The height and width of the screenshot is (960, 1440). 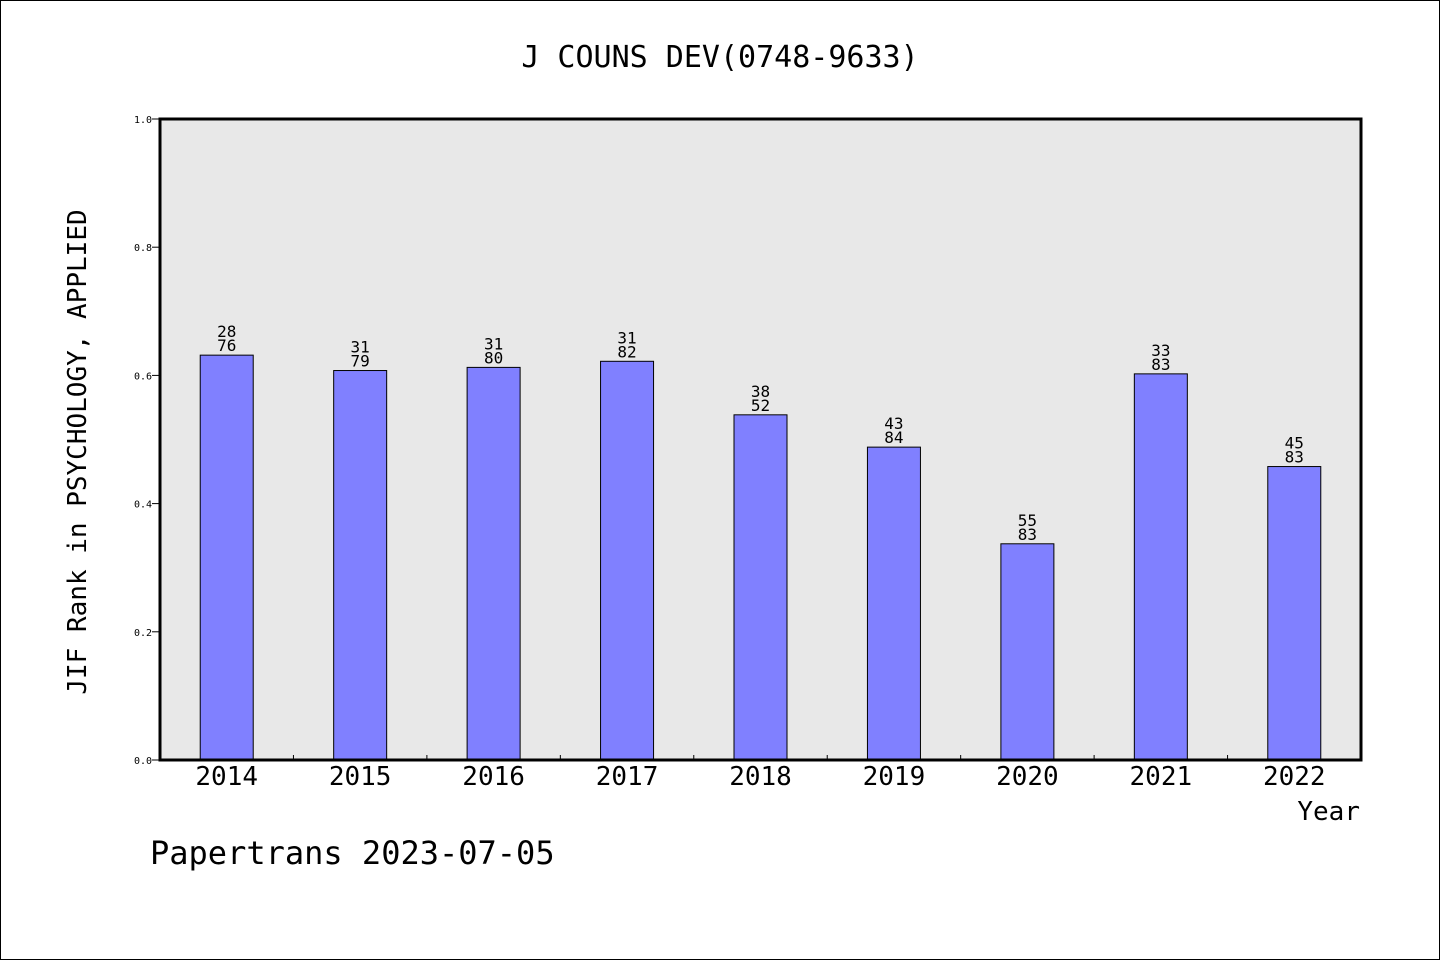 What do you see at coordinates (143, 633) in the screenshot?
I see `y-tick-label-0.2: 0.2` at bounding box center [143, 633].